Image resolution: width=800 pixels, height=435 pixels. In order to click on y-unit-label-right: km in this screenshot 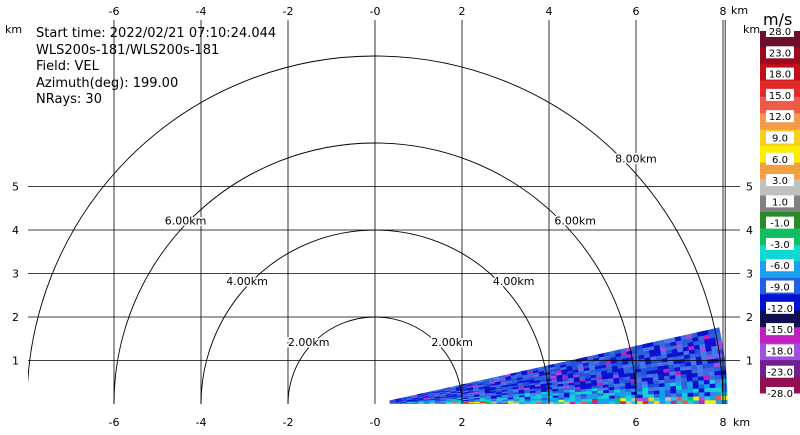, I will do `click(751, 29)`.